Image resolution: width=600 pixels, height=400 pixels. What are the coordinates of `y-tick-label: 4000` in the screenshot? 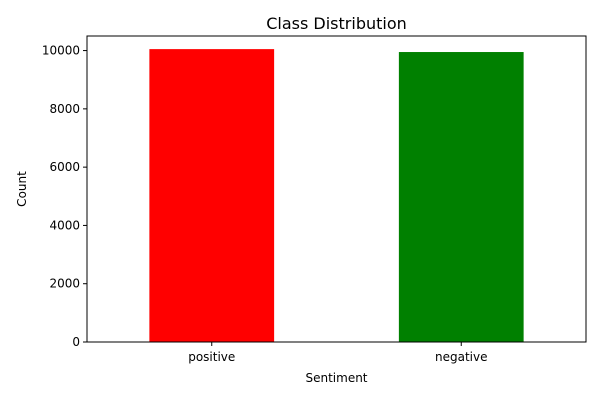 It's located at (64, 225).